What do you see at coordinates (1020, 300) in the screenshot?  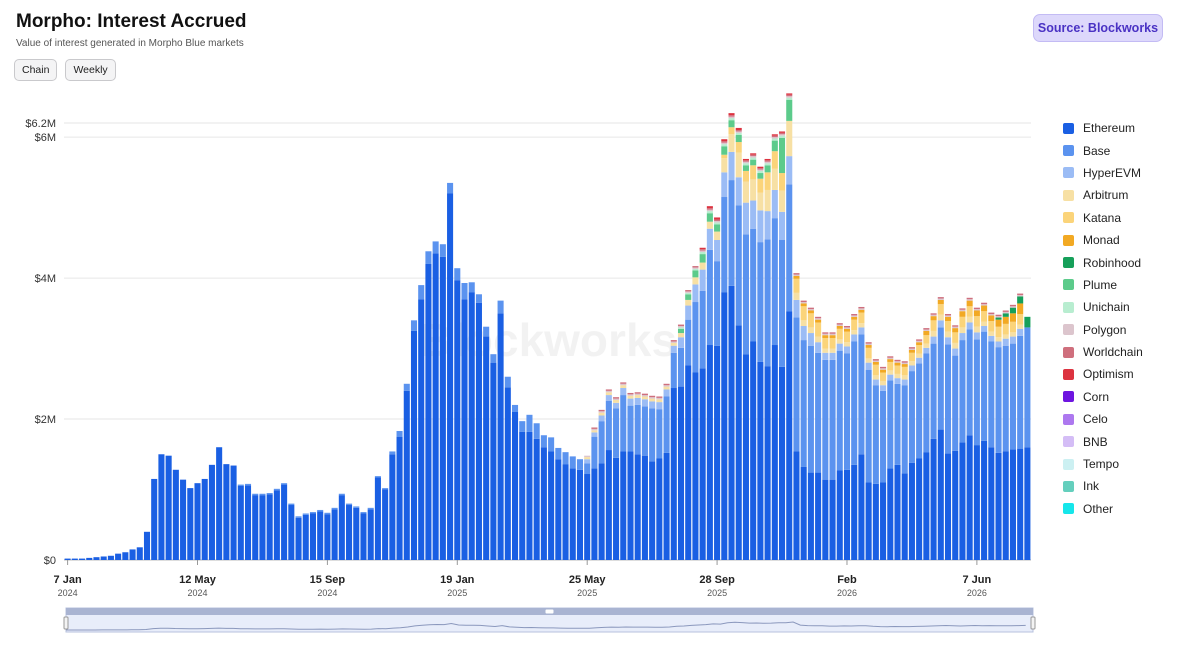 I see `bar-segment-robinhood` at bounding box center [1020, 300].